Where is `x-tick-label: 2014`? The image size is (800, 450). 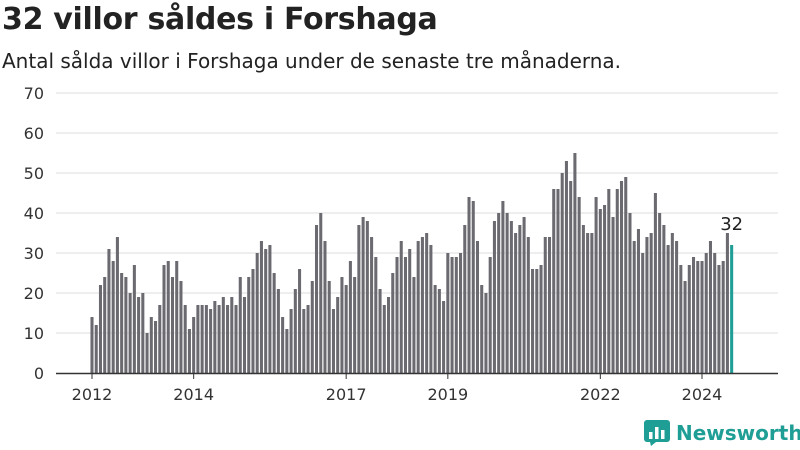 x-tick-label: 2014 is located at coordinates (193, 394).